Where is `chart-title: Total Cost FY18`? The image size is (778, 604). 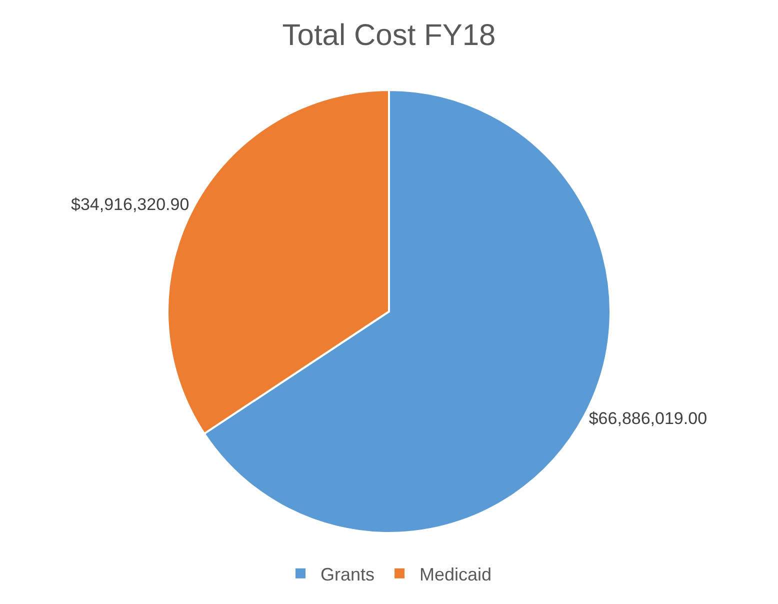 chart-title: Total Cost FY18 is located at coordinates (389, 35).